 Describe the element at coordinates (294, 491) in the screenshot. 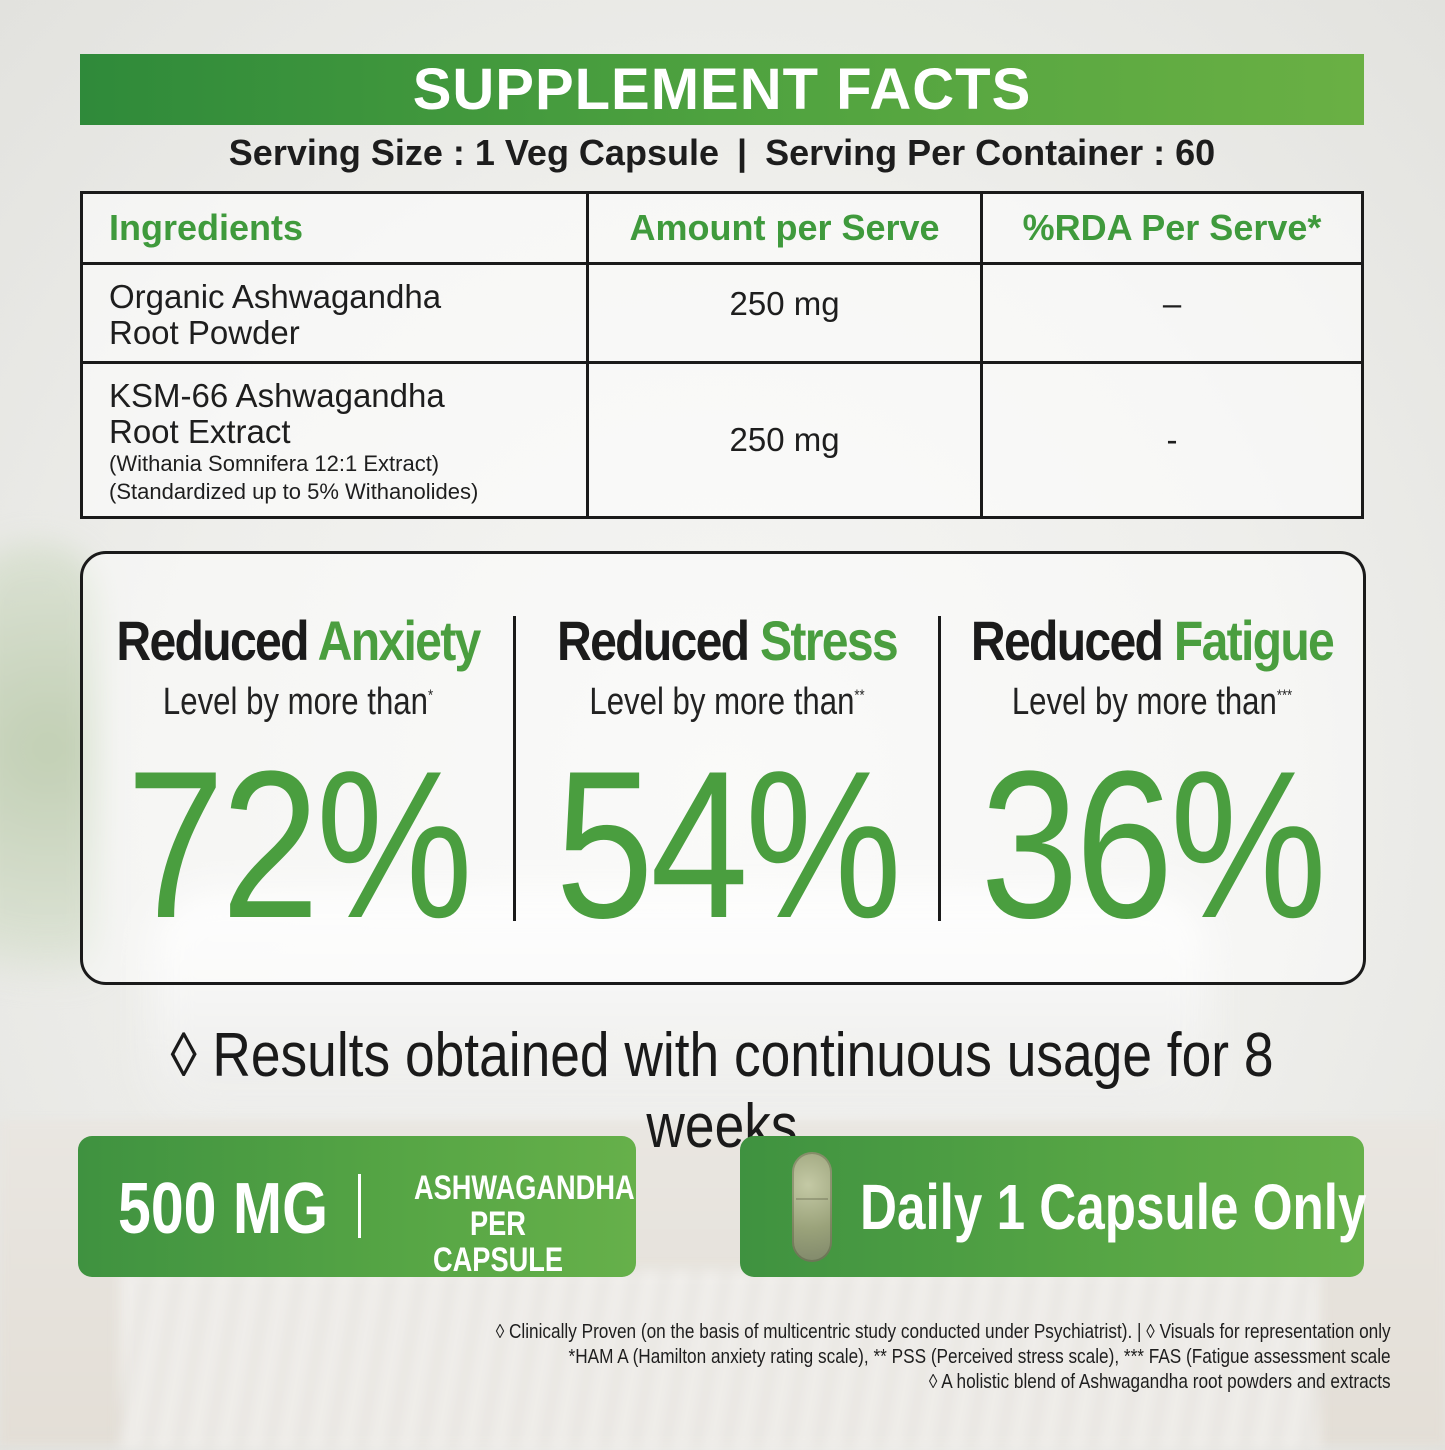

I see `ingredient-note: (Standardized up to 5% Withanolides)` at that location.